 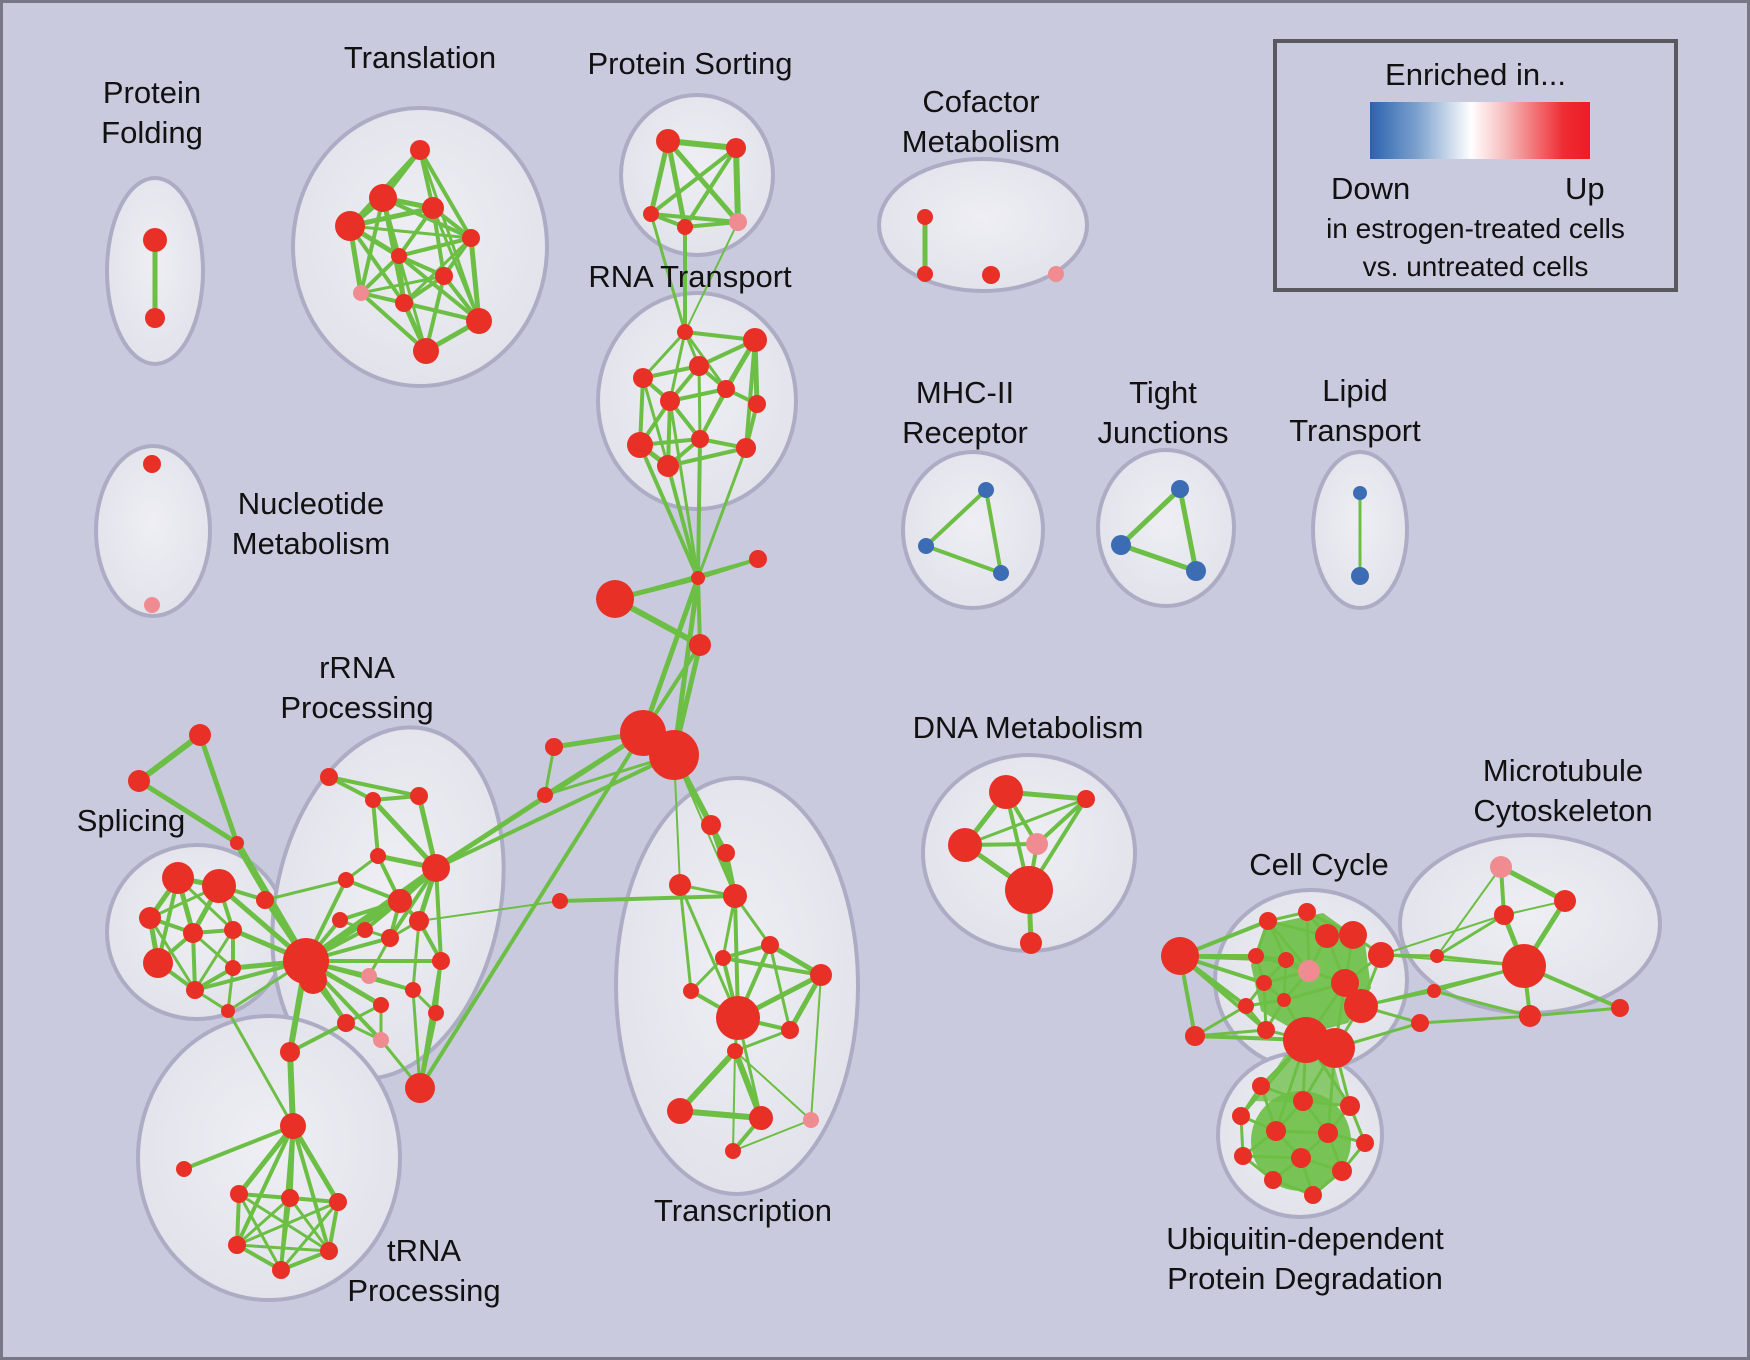 I want to click on edge-h2-r5, so click(x=555, y=811).